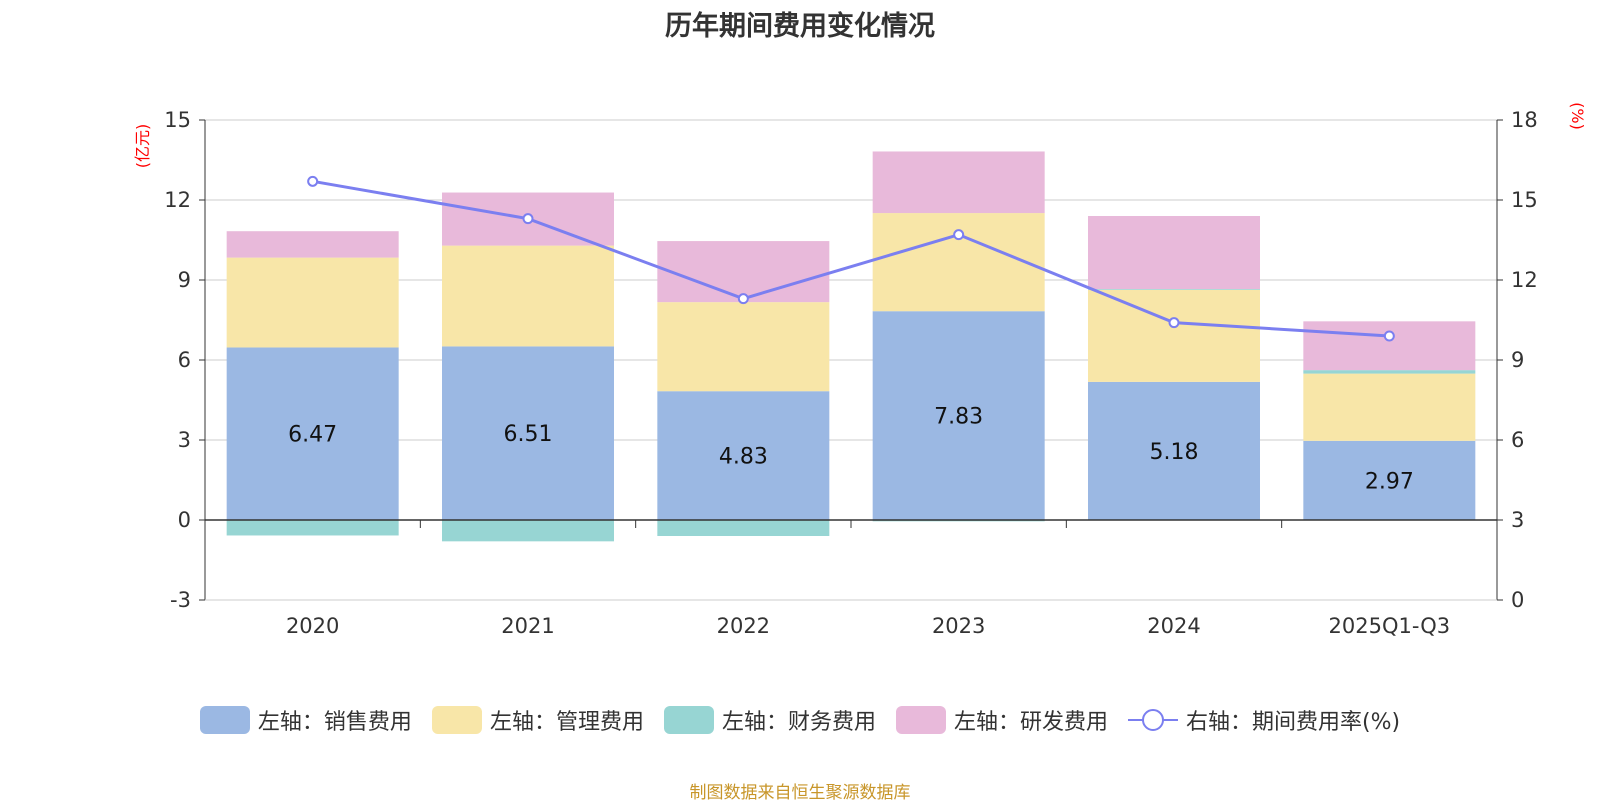 Image resolution: width=1600 pixels, height=803 pixels. I want to click on left-tick-label: 15, so click(177, 120).